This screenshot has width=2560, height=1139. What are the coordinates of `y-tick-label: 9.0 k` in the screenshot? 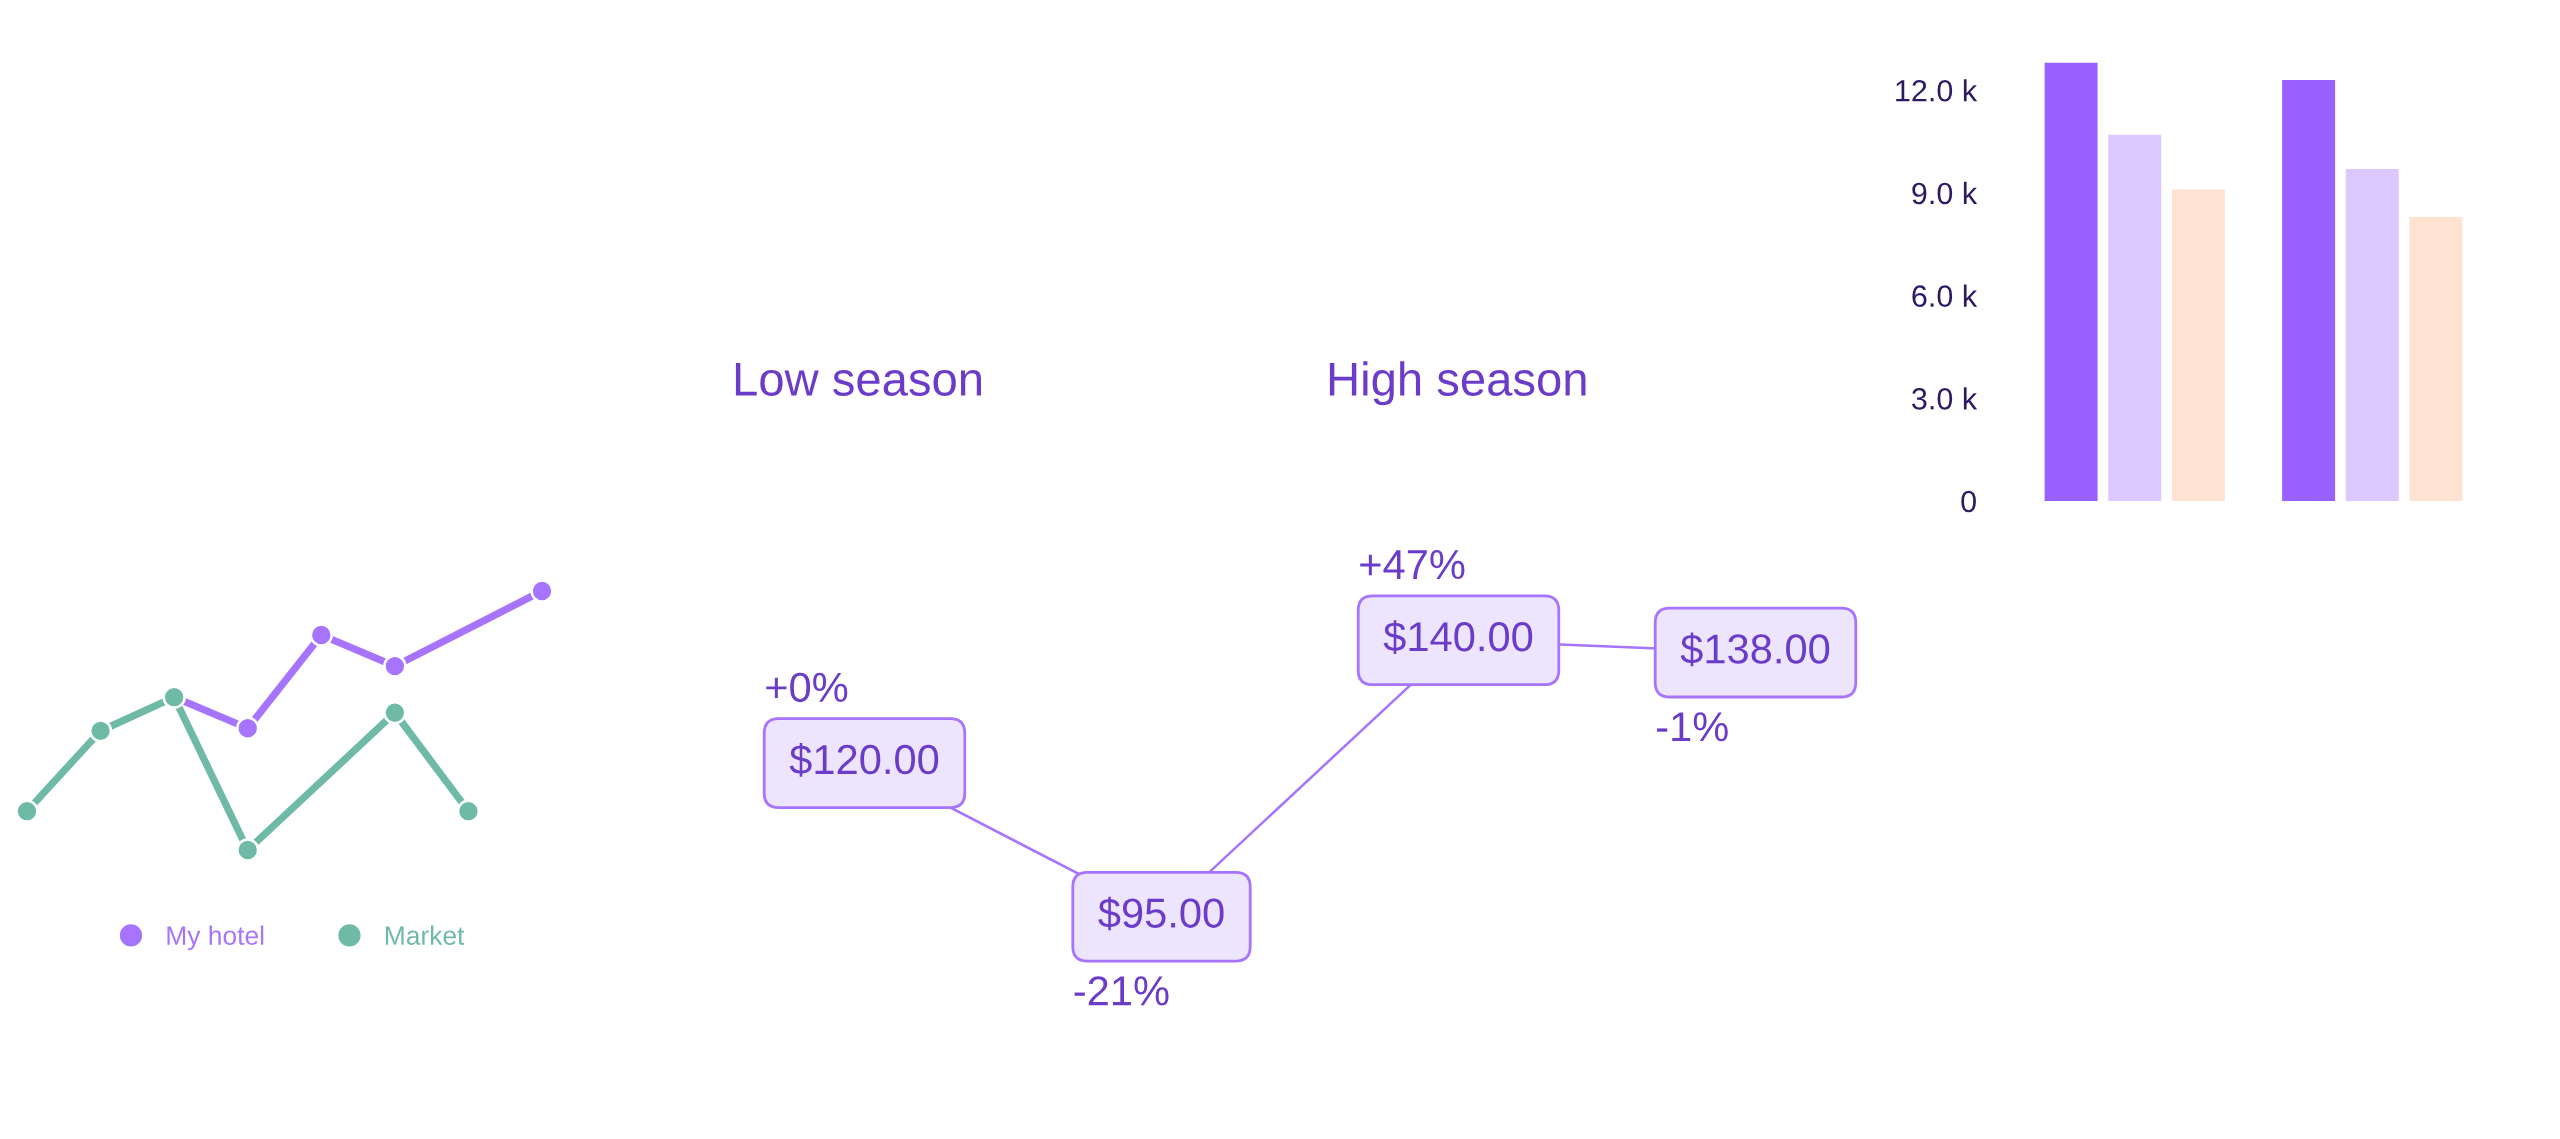 It's located at (1945, 193).